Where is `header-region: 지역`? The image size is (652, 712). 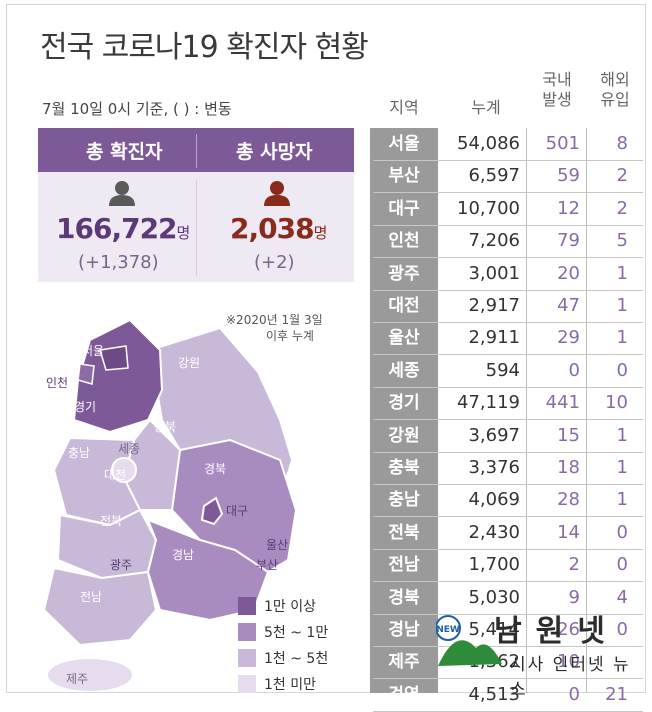
header-region: 지역 is located at coordinates (404, 107).